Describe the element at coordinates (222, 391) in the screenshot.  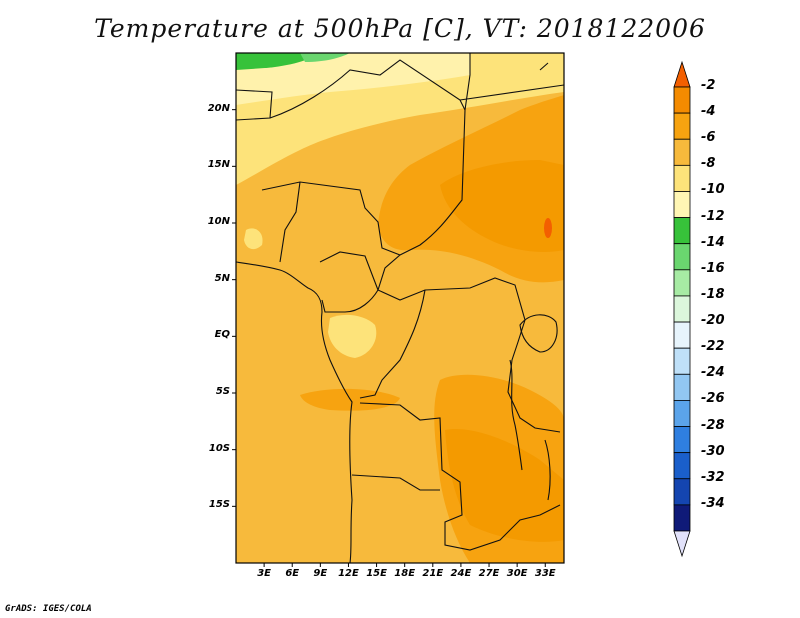
I see `lat-label: 5S` at that location.